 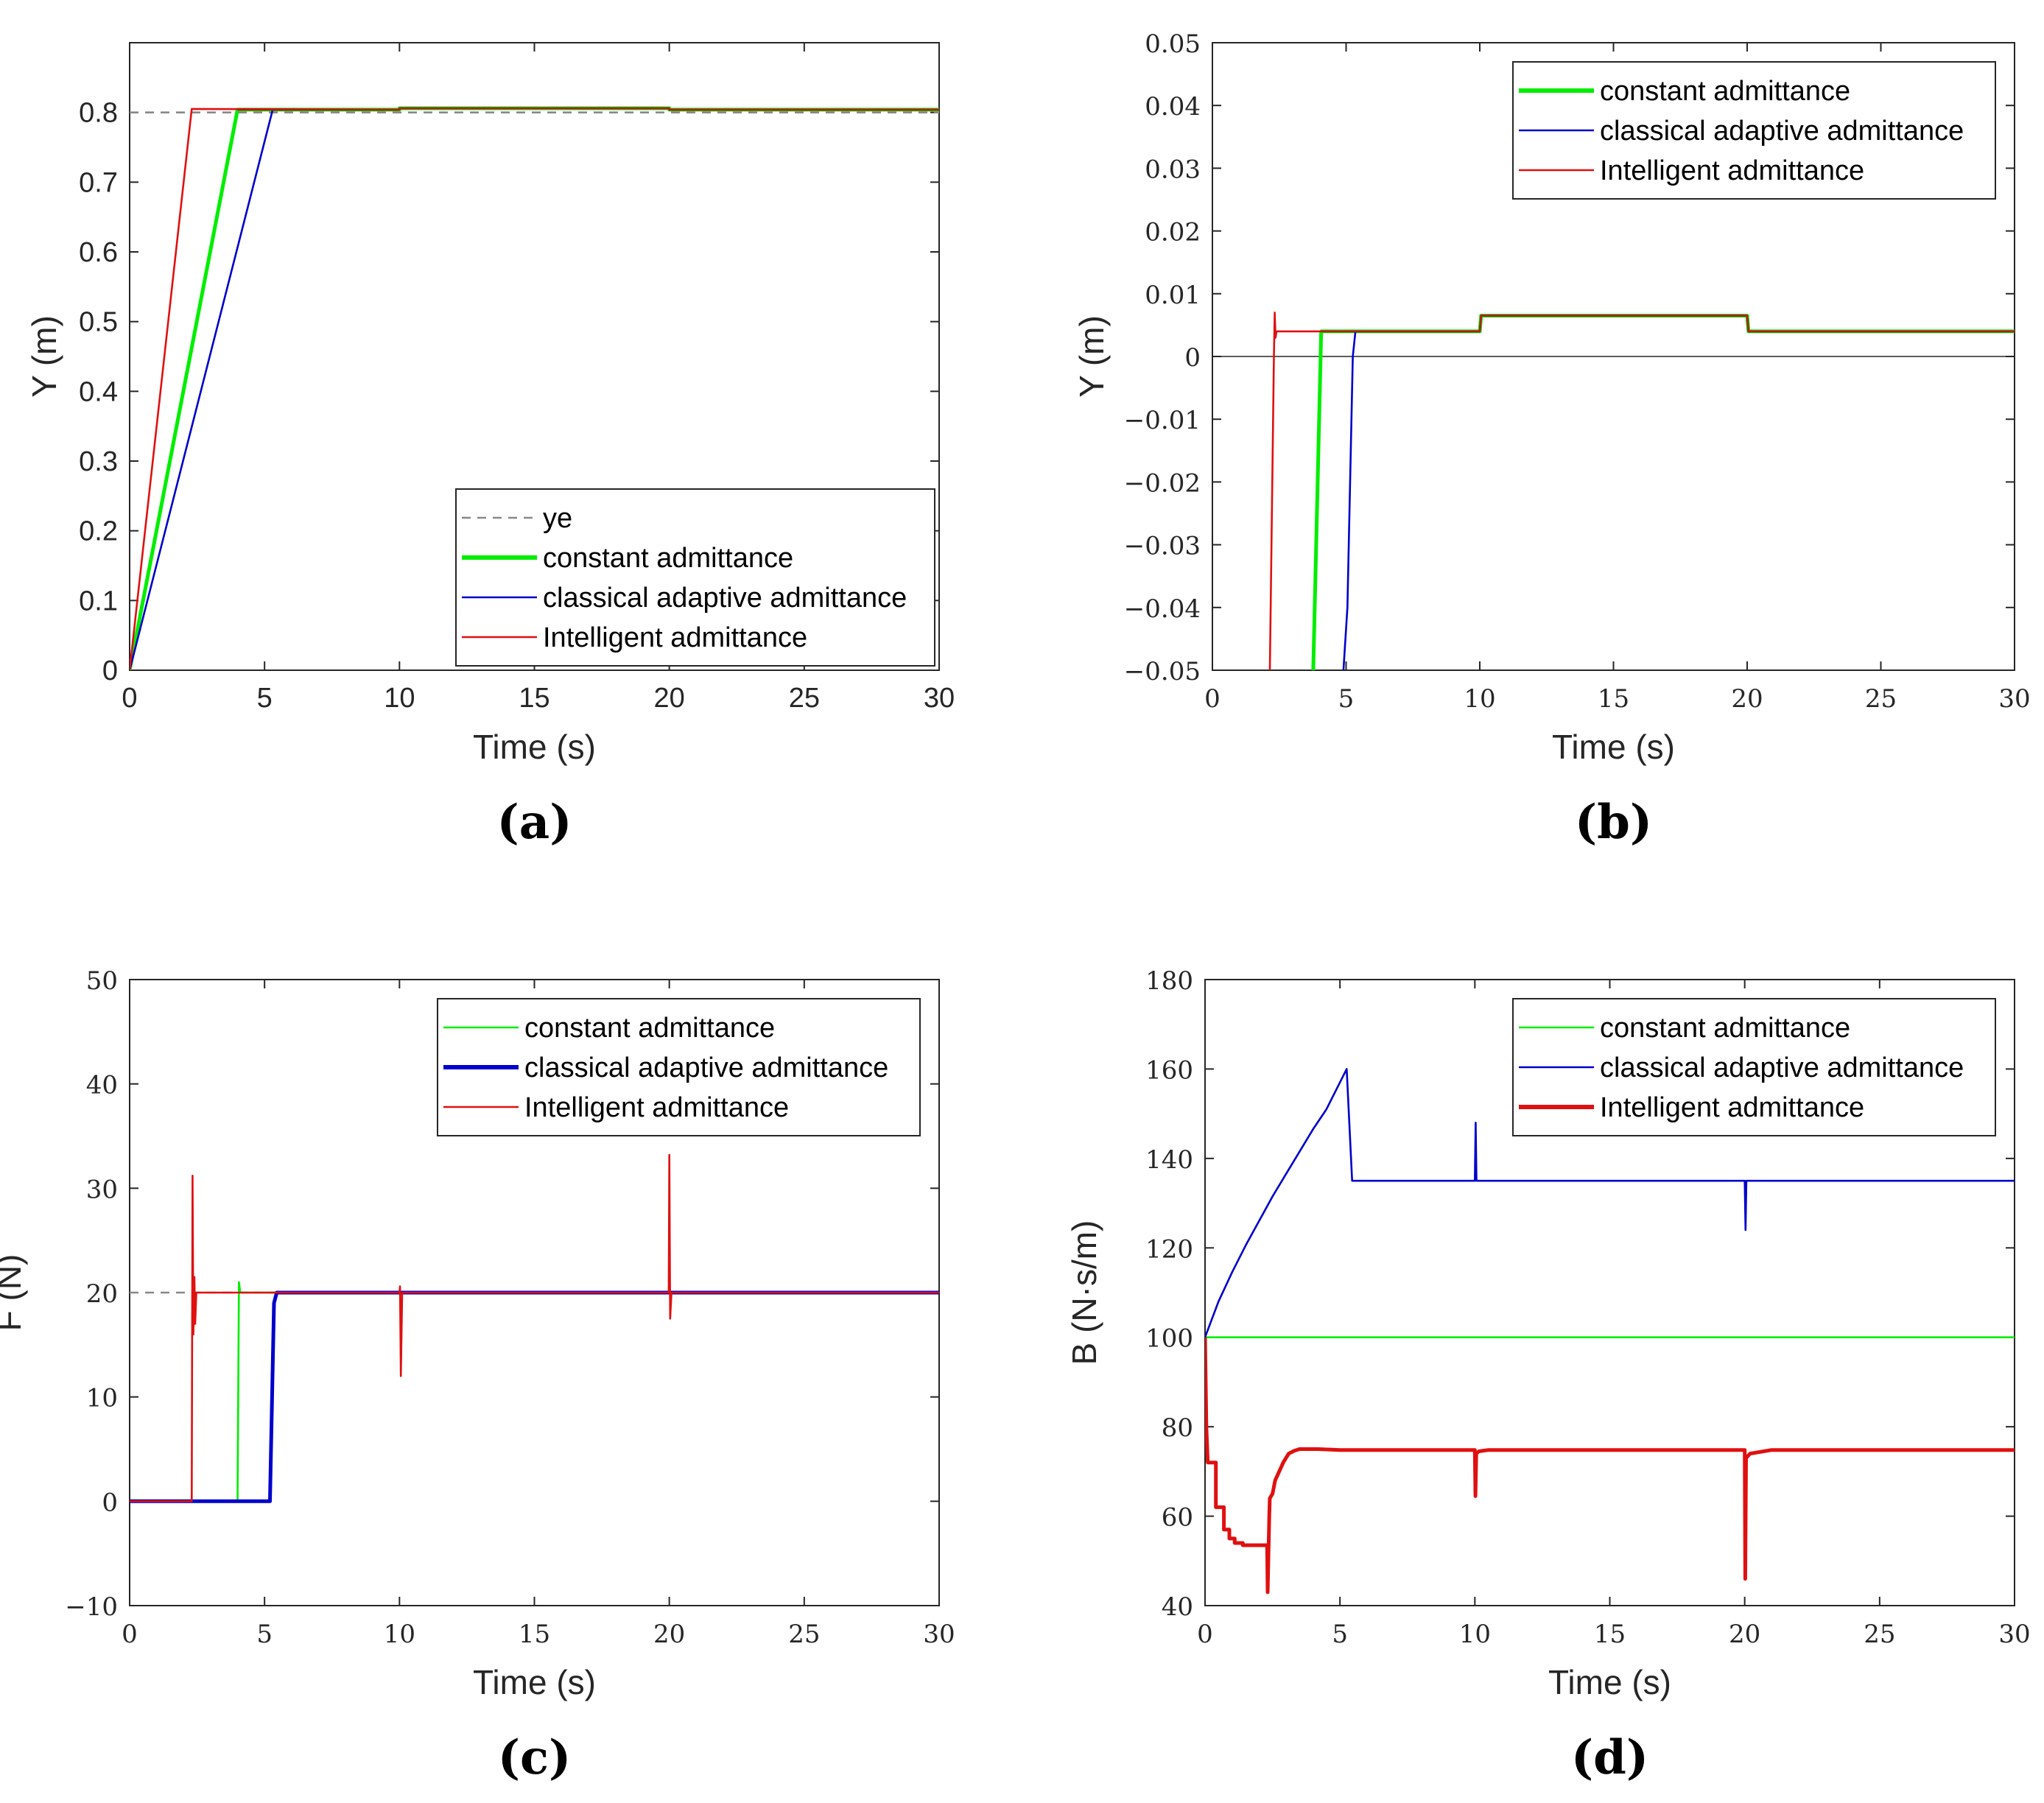 What do you see at coordinates (1613, 823) in the screenshot?
I see `panel-caption: (b)` at bounding box center [1613, 823].